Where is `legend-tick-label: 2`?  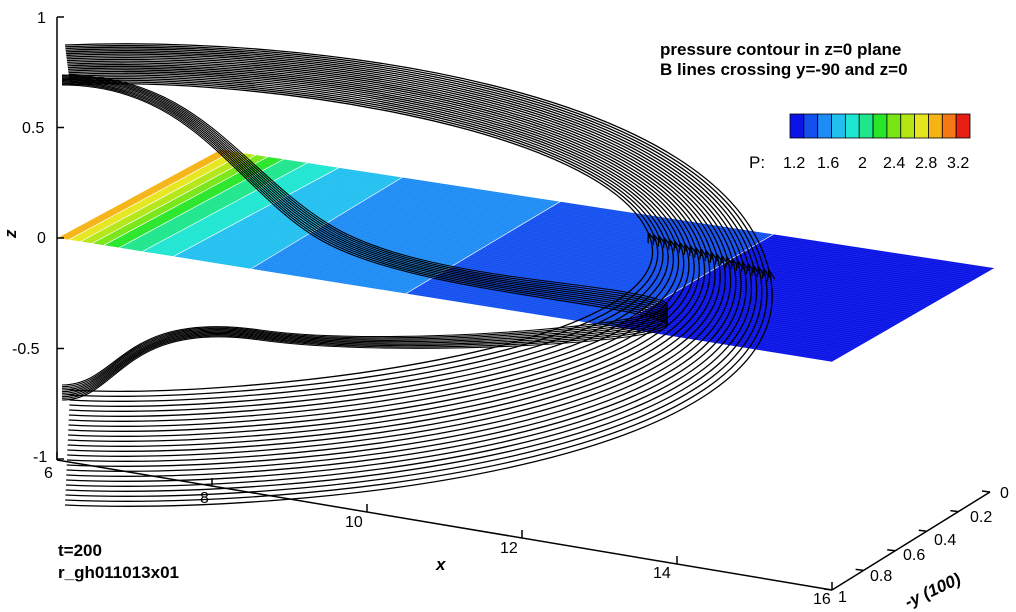
legend-tick-label: 2 is located at coordinates (862, 163).